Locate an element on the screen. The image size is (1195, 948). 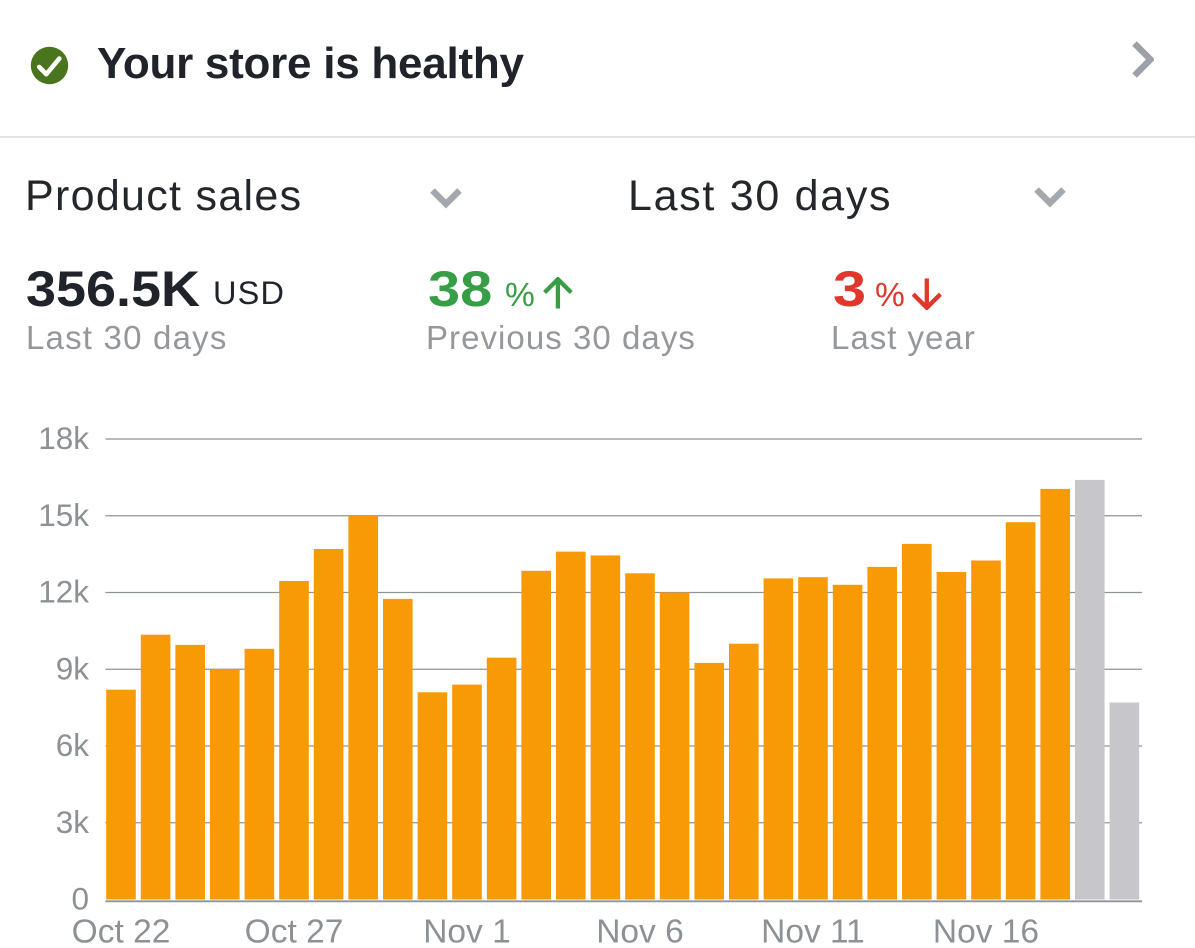
svg-text: 0 is located at coordinates (80, 899).